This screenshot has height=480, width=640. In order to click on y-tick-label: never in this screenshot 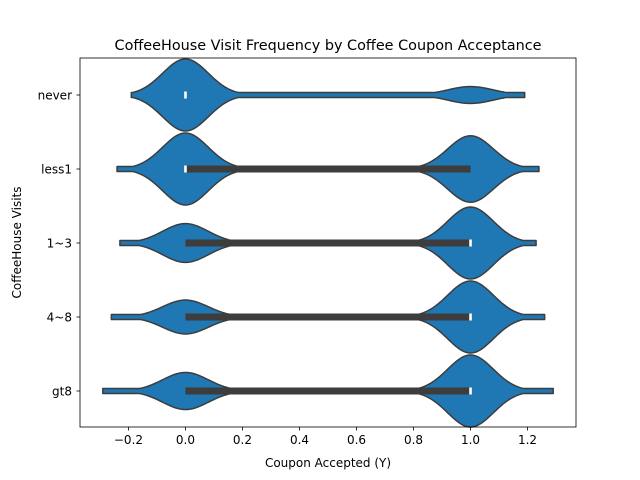, I will do `click(55, 95)`.